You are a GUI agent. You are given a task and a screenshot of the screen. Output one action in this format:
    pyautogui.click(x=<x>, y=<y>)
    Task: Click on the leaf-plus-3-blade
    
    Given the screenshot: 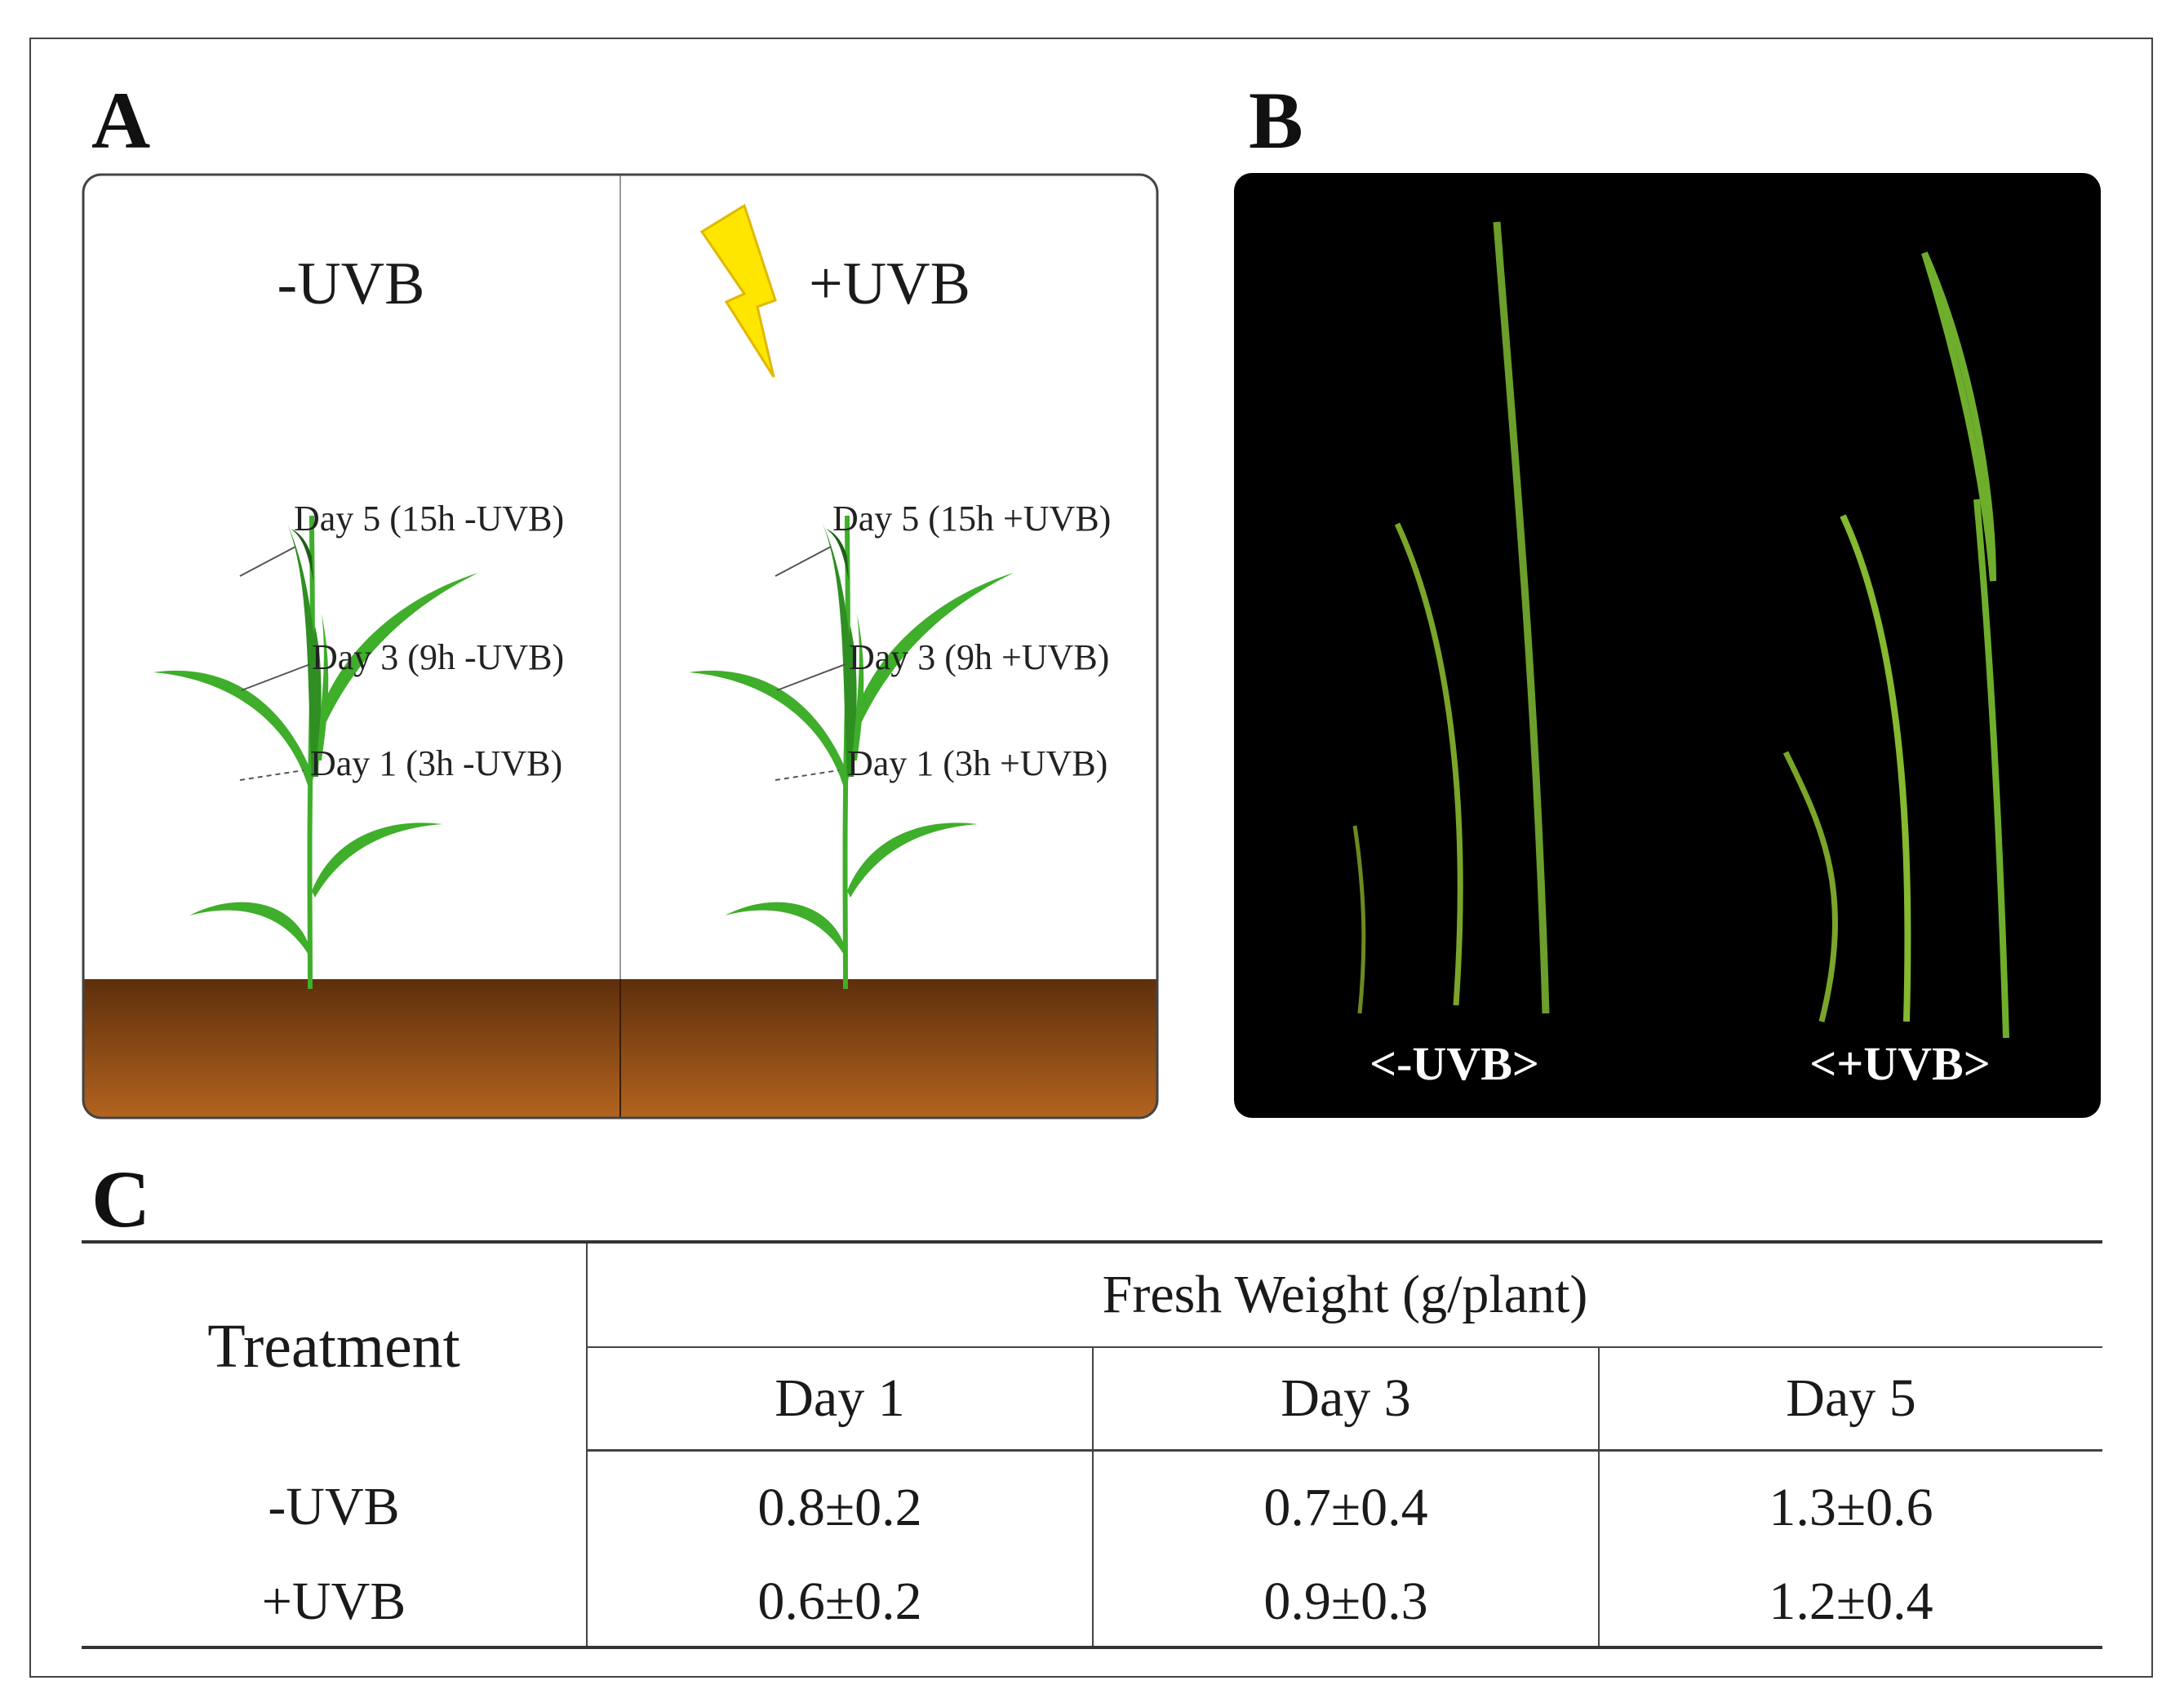 What is the action you would take?
    pyautogui.click(x=1959, y=416)
    